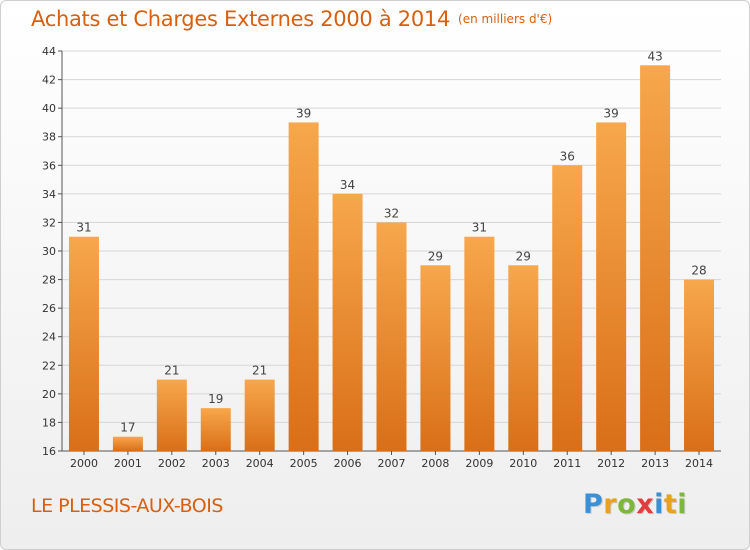  I want to click on y-tick-label: 34, so click(49, 194).